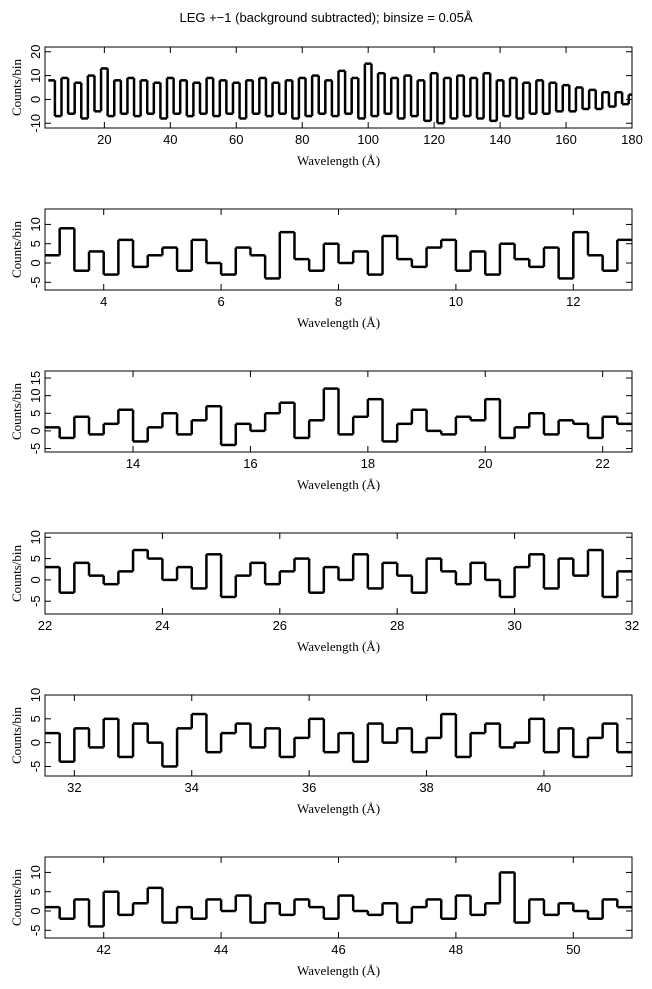 This screenshot has width=652, height=989. I want to click on x-tick-label: 28, so click(397, 625).